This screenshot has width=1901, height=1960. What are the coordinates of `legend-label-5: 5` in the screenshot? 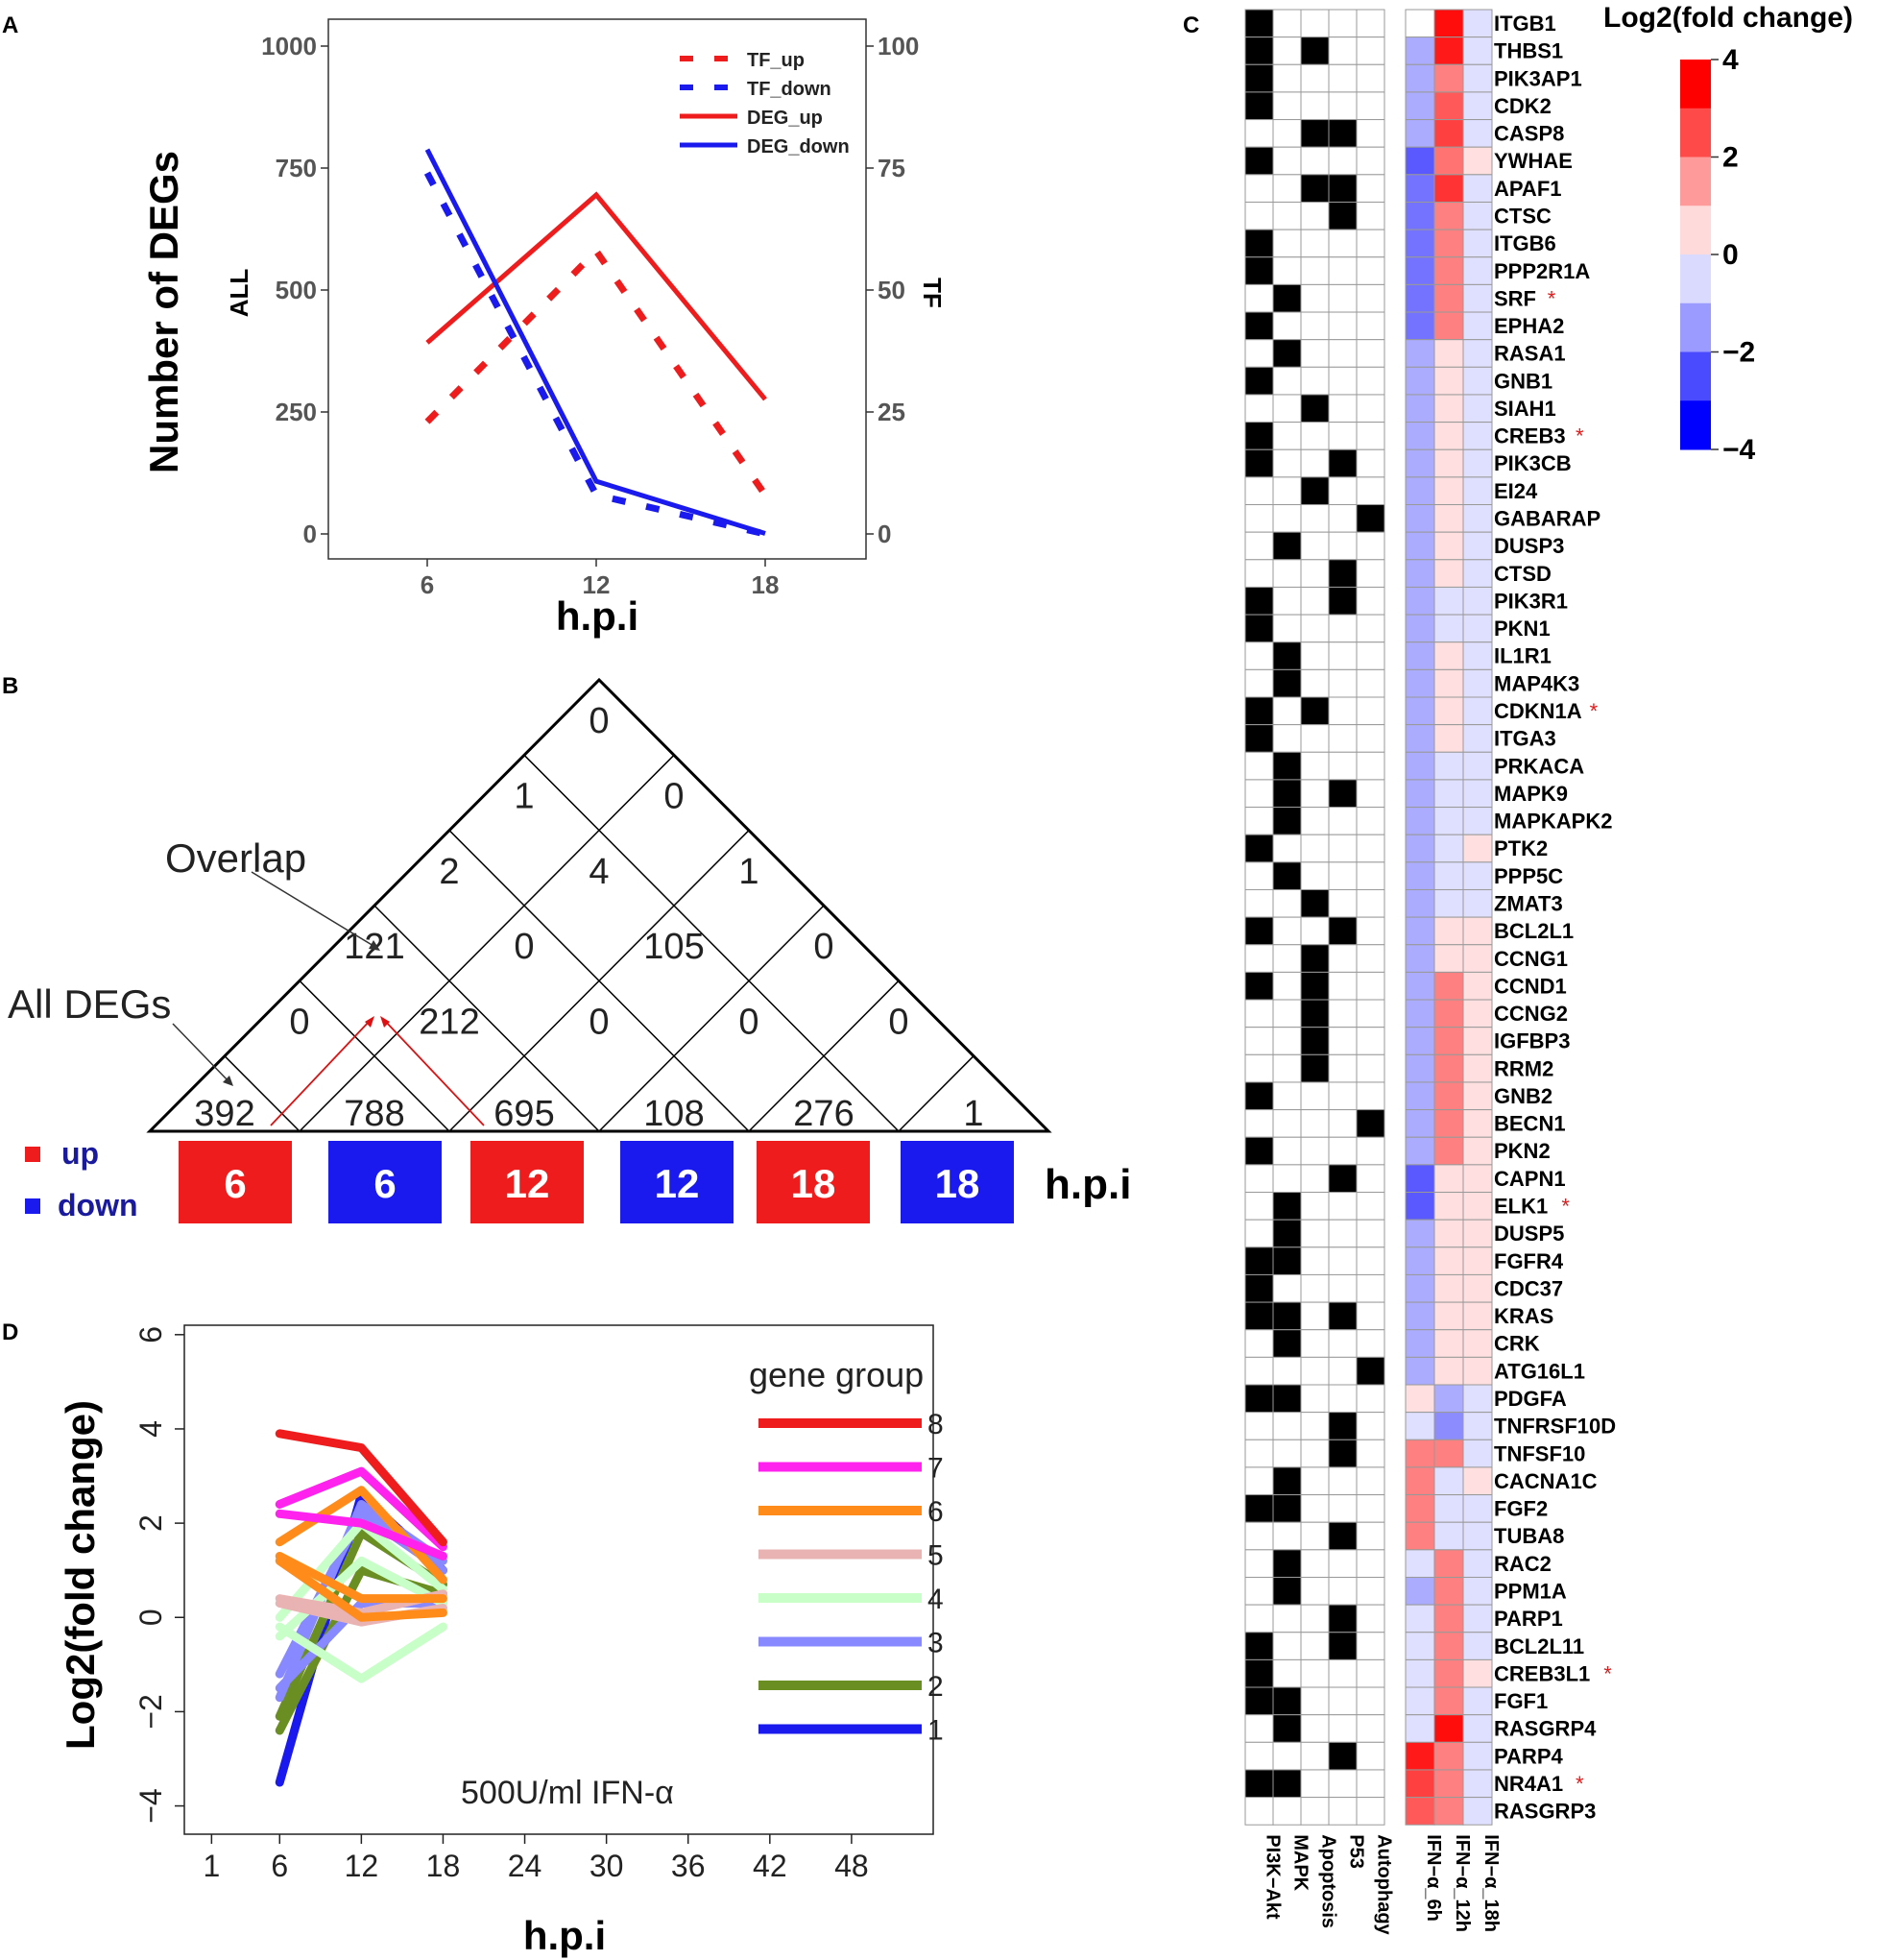 It's located at (935, 1556).